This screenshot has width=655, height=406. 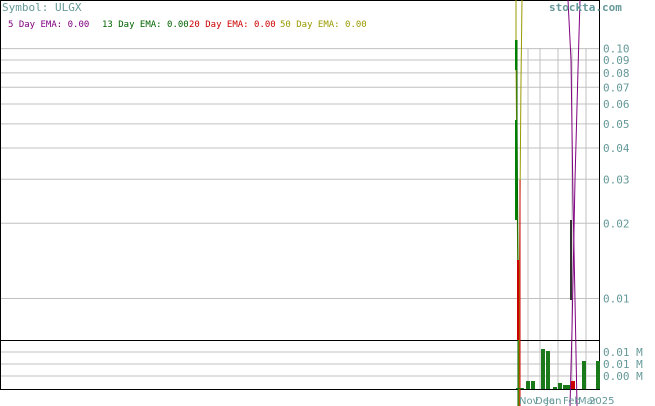 I want to click on price-tick-label: 0.07, so click(x=616, y=87).